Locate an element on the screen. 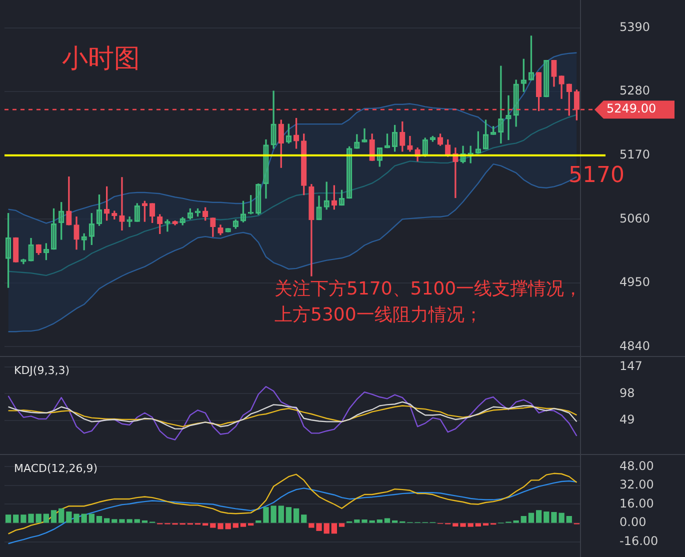 This screenshot has height=557, width=685. y-tick-label: 5170 is located at coordinates (635, 155).